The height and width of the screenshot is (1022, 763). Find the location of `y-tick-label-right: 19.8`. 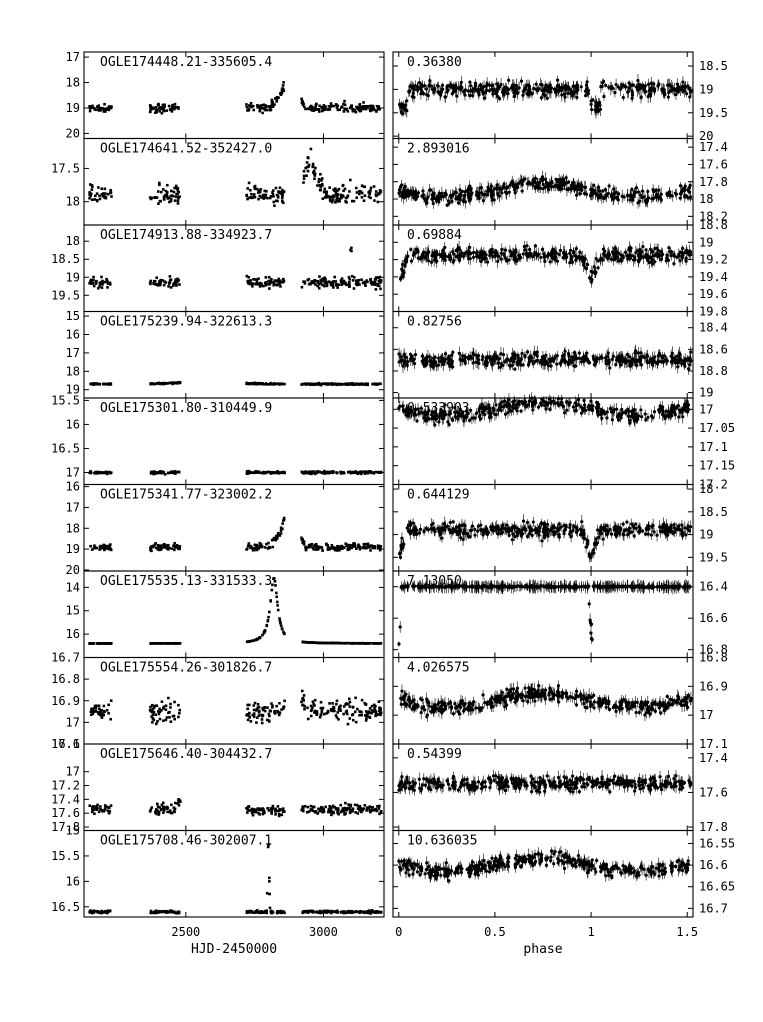

y-tick-label-right: 19.8 is located at coordinates (713, 312).